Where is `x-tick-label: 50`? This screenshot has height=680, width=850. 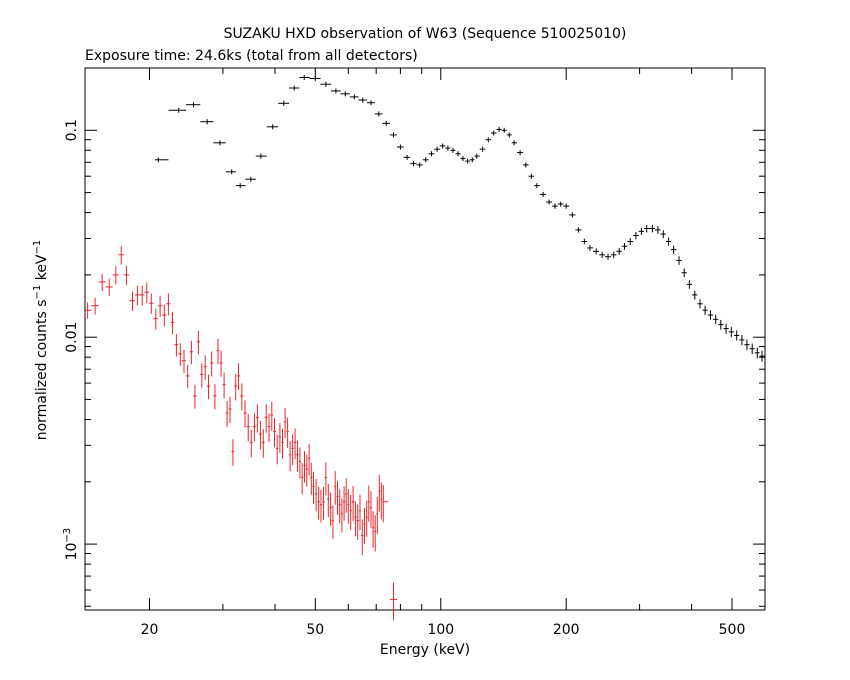 x-tick-label: 50 is located at coordinates (315, 630).